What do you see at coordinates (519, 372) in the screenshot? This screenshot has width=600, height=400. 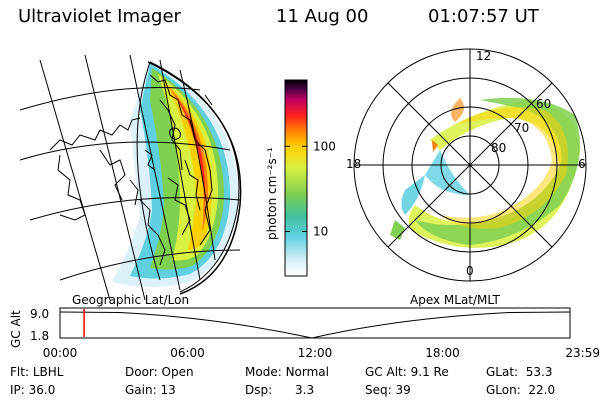 I see `info-glat: GLat: 53.3` at bounding box center [519, 372].